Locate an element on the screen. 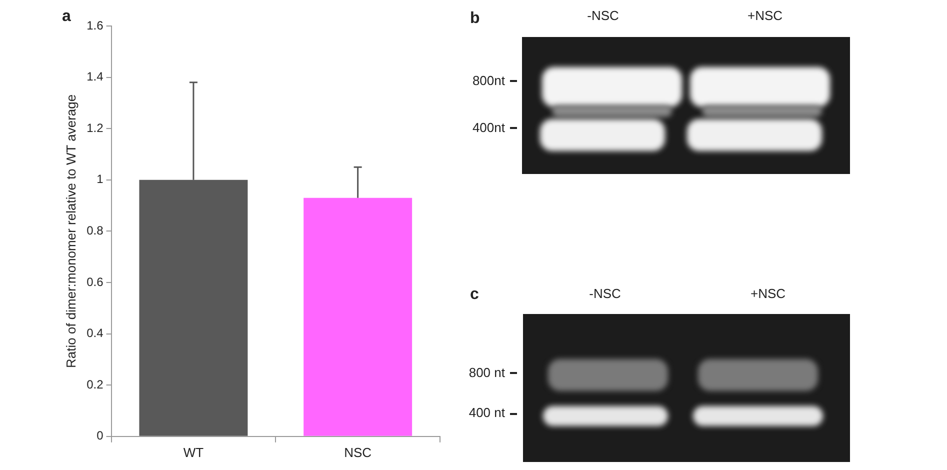  text: a is located at coordinates (66, 17).